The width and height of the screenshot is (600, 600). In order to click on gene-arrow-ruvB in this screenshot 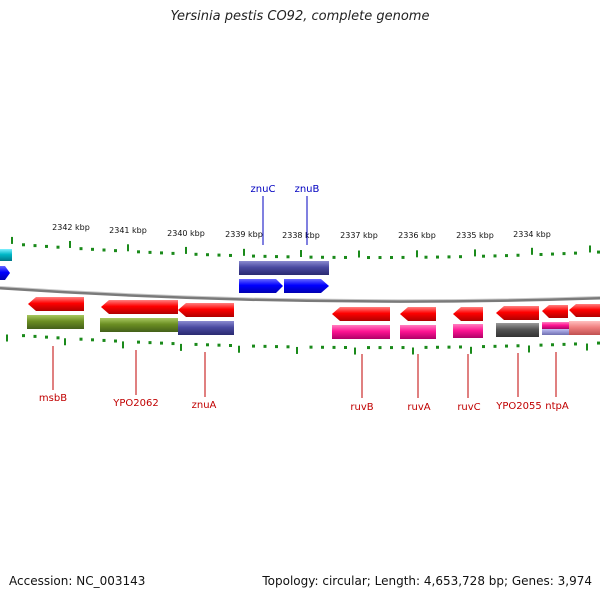, I will do `click(361, 314)`.